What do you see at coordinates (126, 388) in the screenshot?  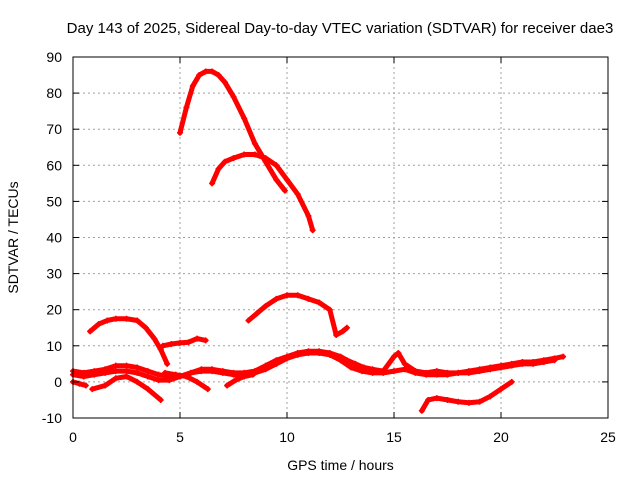 I see `series-arc-drop-b` at bounding box center [126, 388].